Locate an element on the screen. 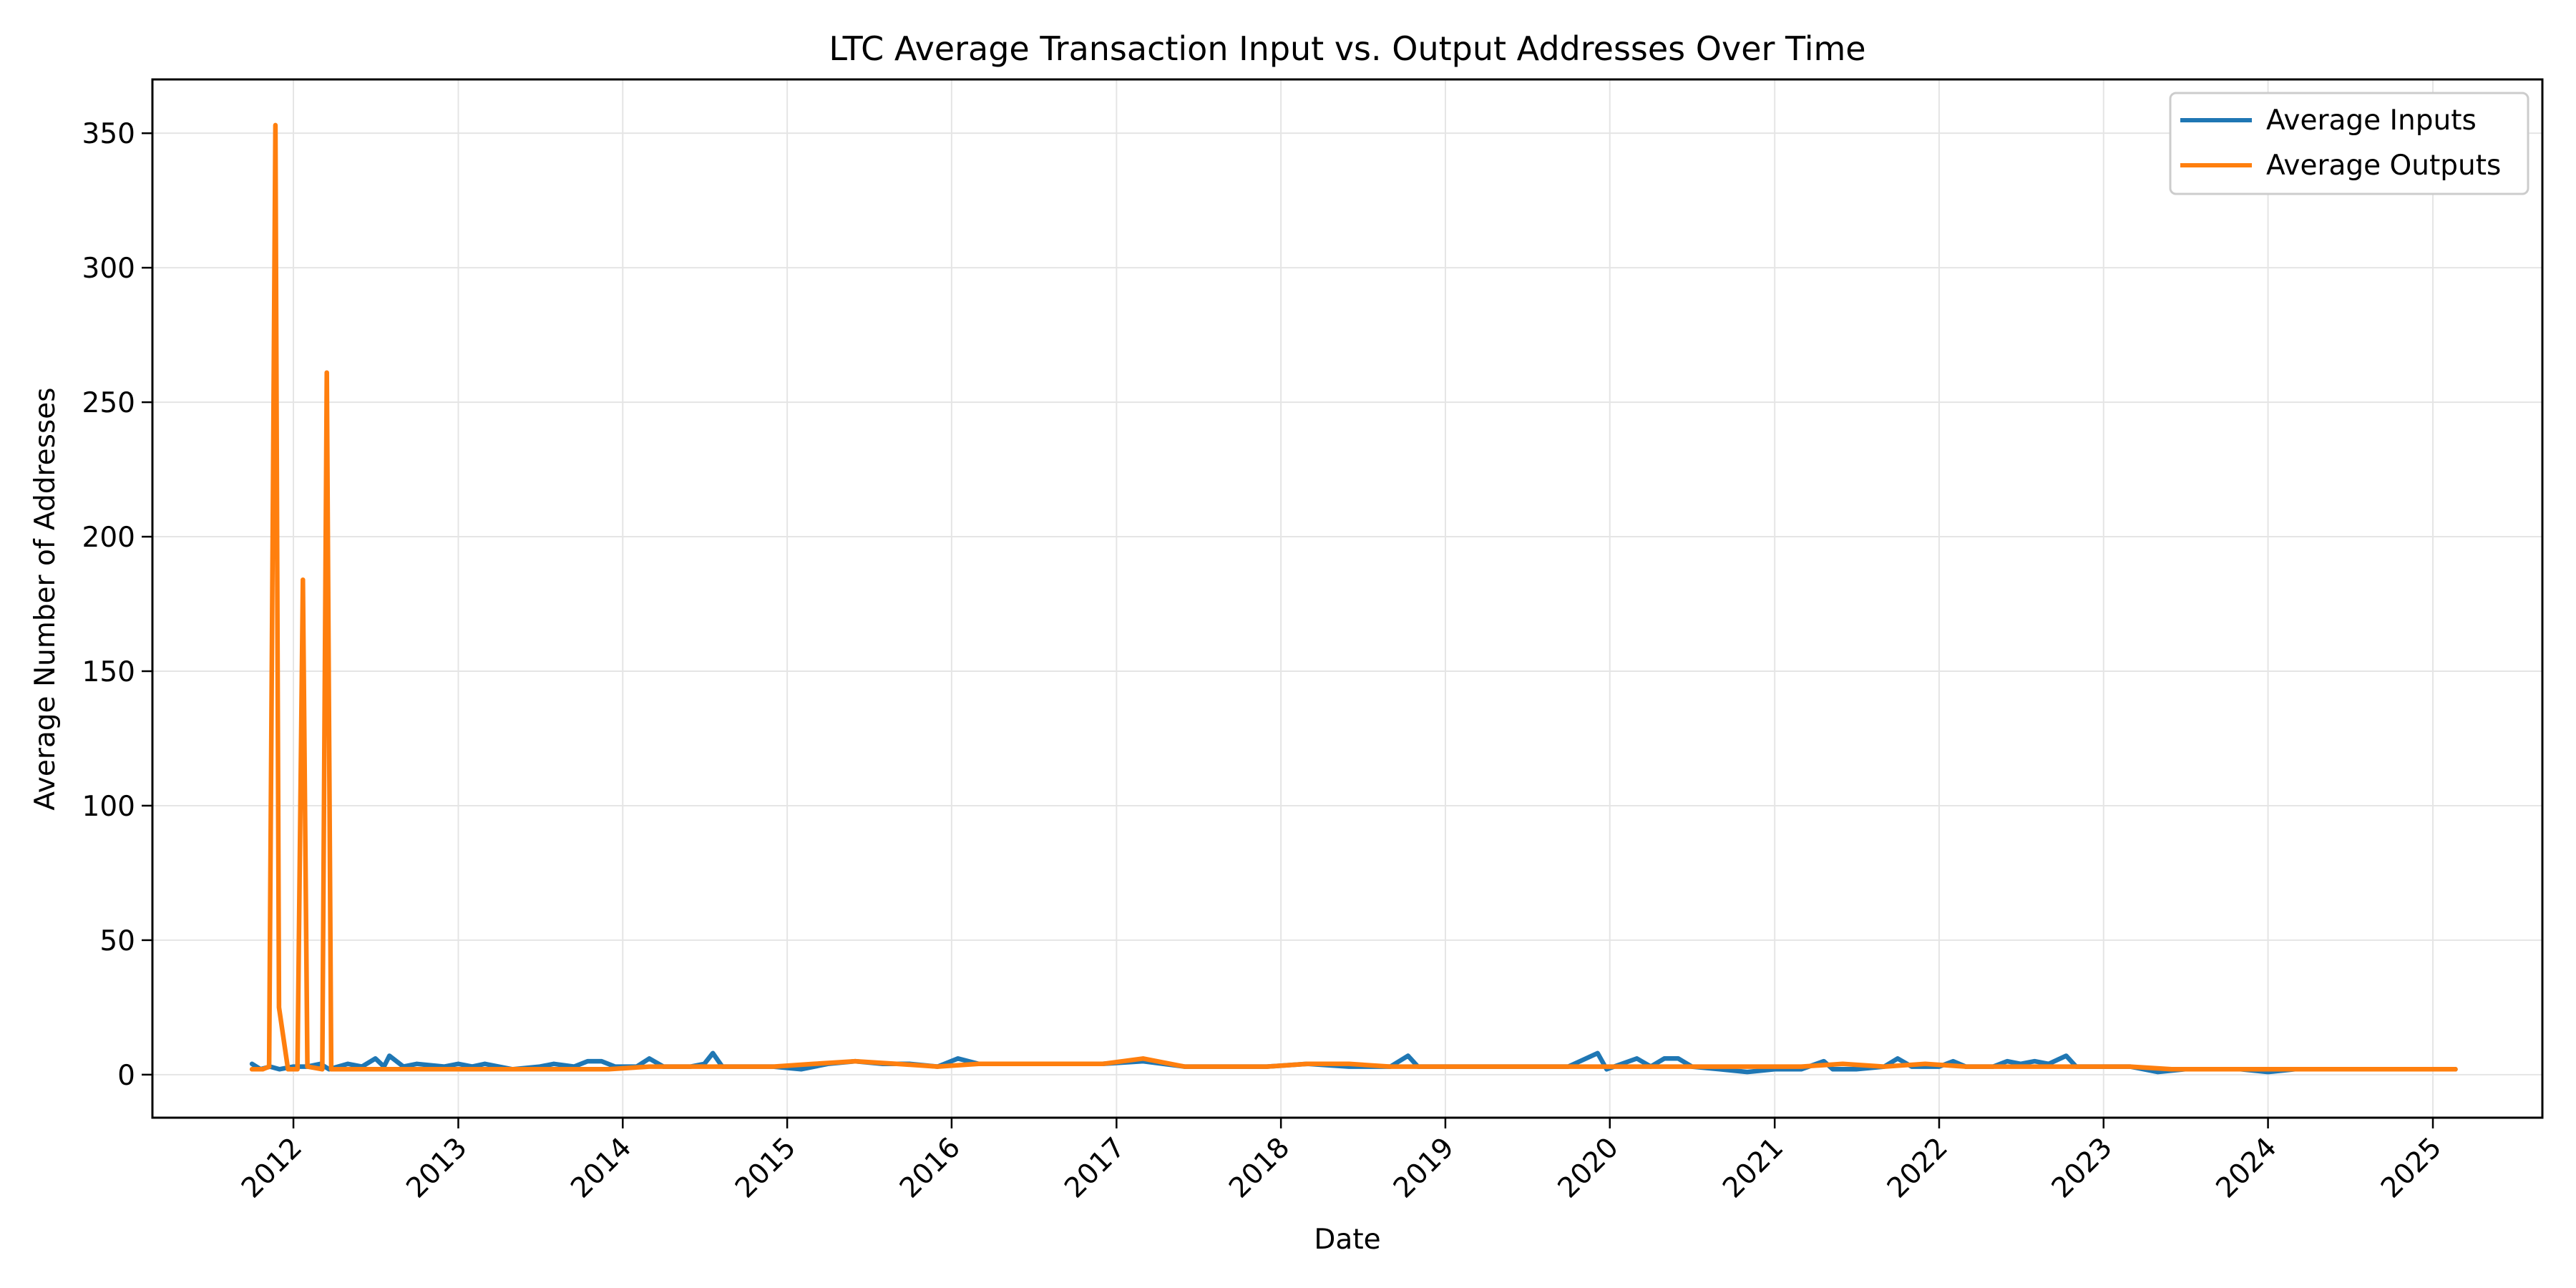 Image resolution: width=2576 pixels, height=1288 pixels. y-tick-label-200: 200 is located at coordinates (108, 538).